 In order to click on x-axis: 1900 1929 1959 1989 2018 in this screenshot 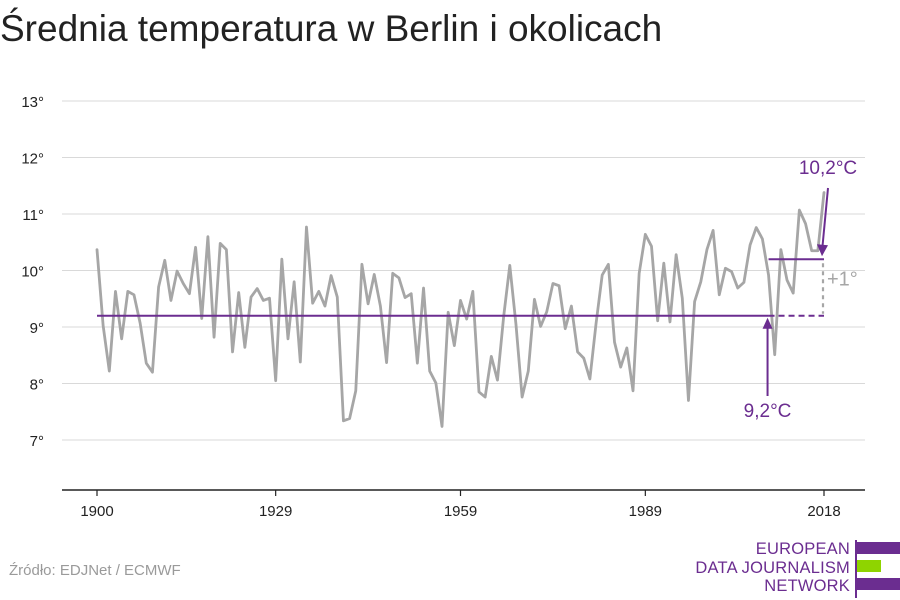, I will do `click(463, 504)`.